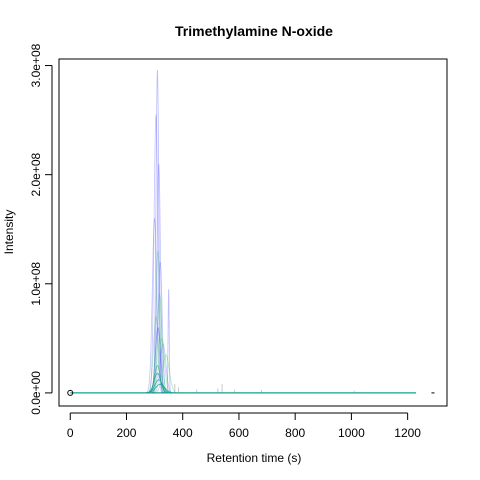 The image size is (480, 480). I want to click on x-tick-label-4: 800, so click(295, 433).